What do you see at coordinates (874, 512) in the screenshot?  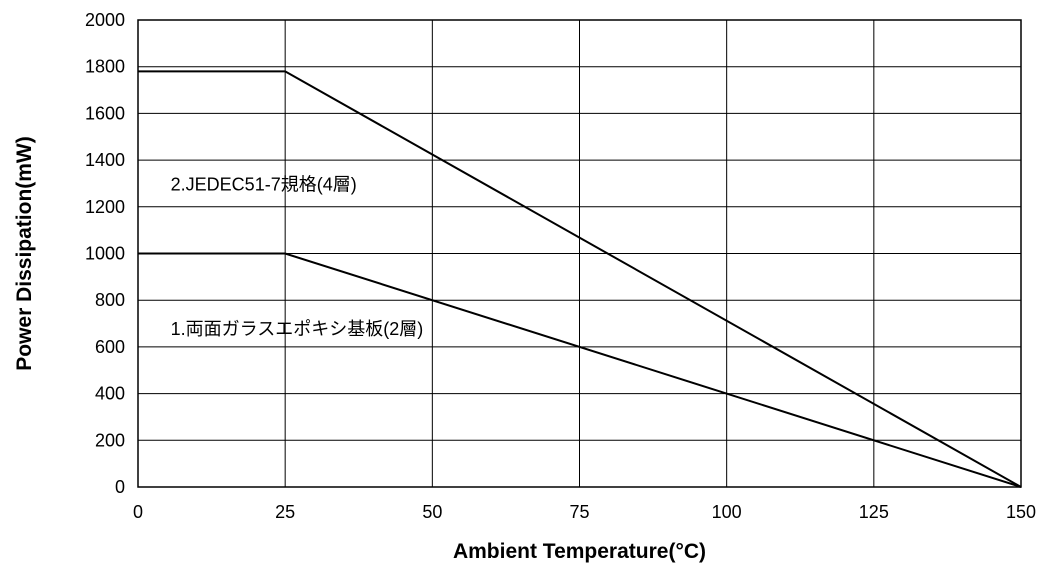 I see `x-tick-label: 125` at bounding box center [874, 512].